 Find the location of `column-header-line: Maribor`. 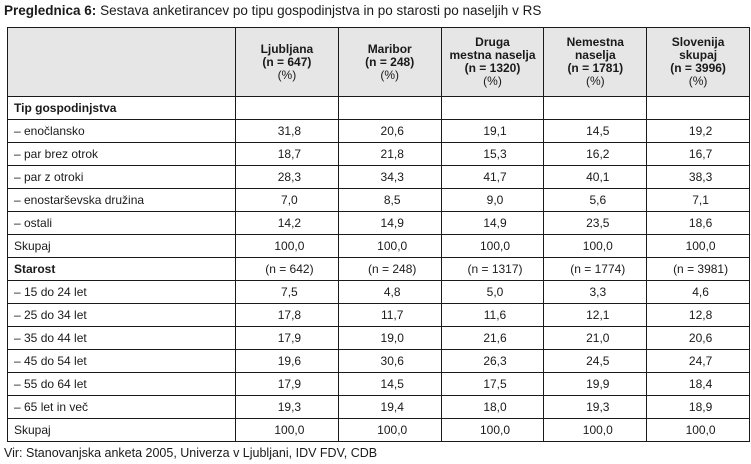

column-header-line: Maribor is located at coordinates (389, 48).